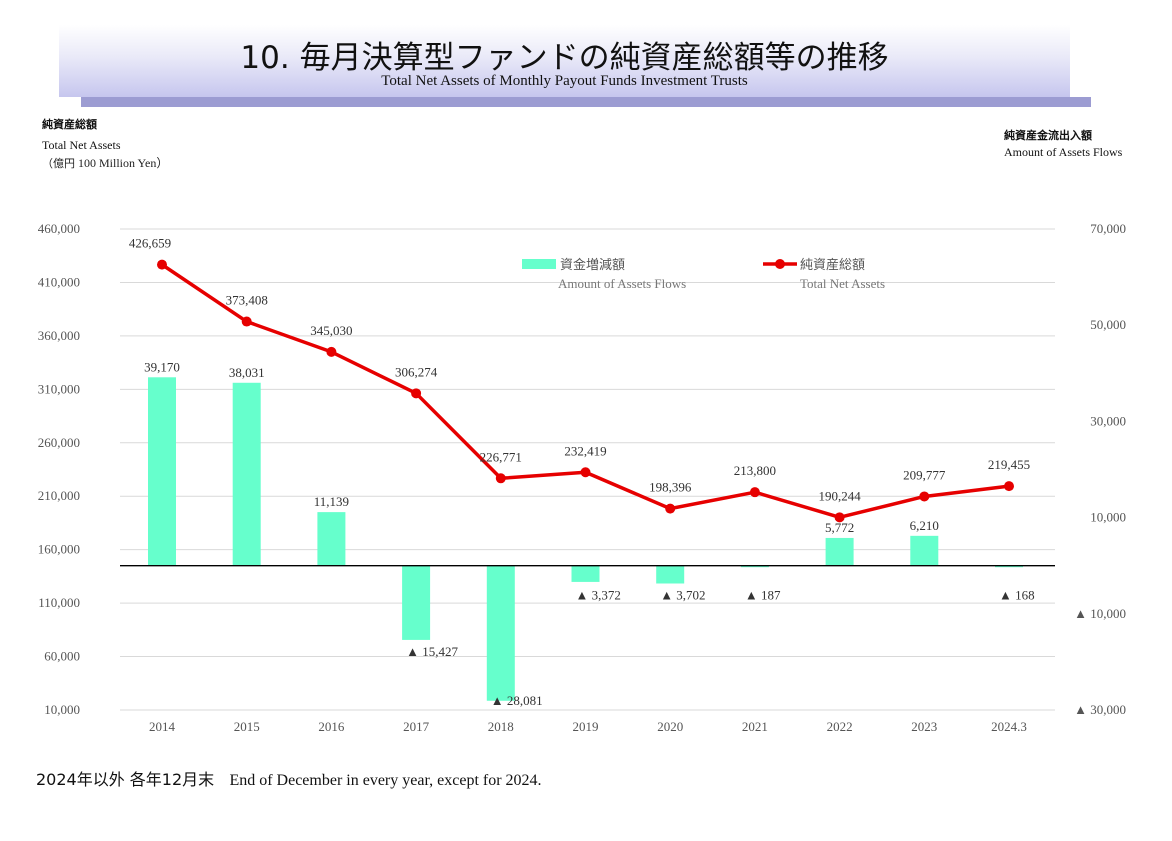 The image size is (1172, 841). I want to click on flow-data-label: 38,031, so click(247, 372).